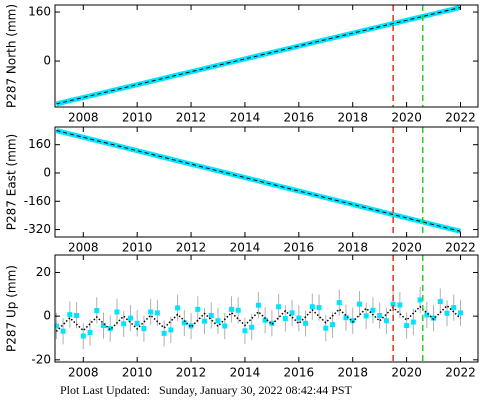  Describe the element at coordinates (12, 308) in the screenshot. I see `y-axis-label: P287 Up (mm)` at that location.